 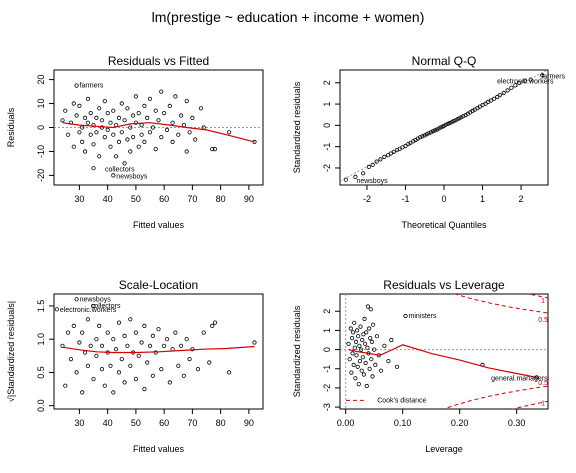 I want to click on x-tick-label: -1, so click(x=405, y=199).